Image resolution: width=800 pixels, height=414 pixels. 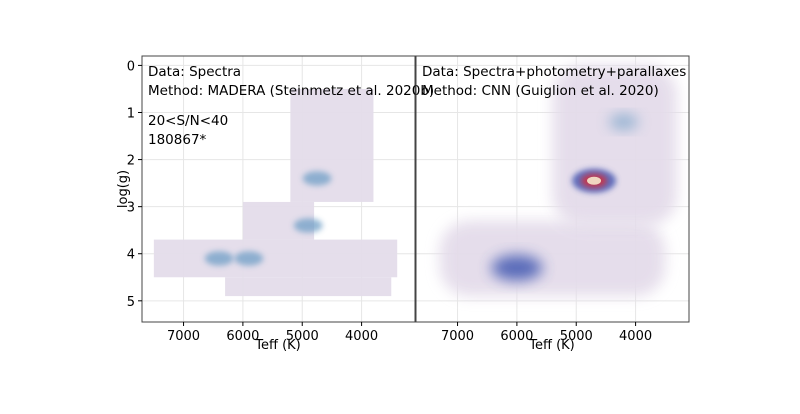 What do you see at coordinates (546, 333) in the screenshot?
I see `right-x-ticks: 7000 6000 5000 4000` at bounding box center [546, 333].